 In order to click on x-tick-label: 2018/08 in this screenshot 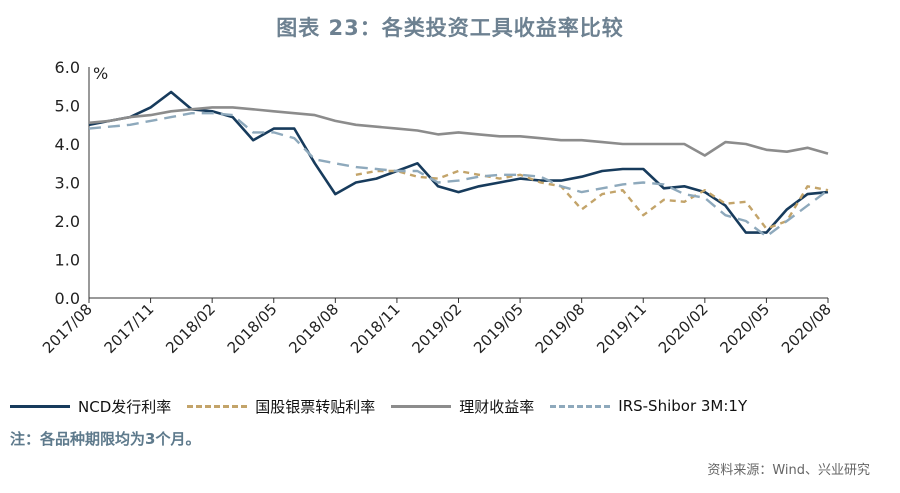, I will do `click(313, 328)`.